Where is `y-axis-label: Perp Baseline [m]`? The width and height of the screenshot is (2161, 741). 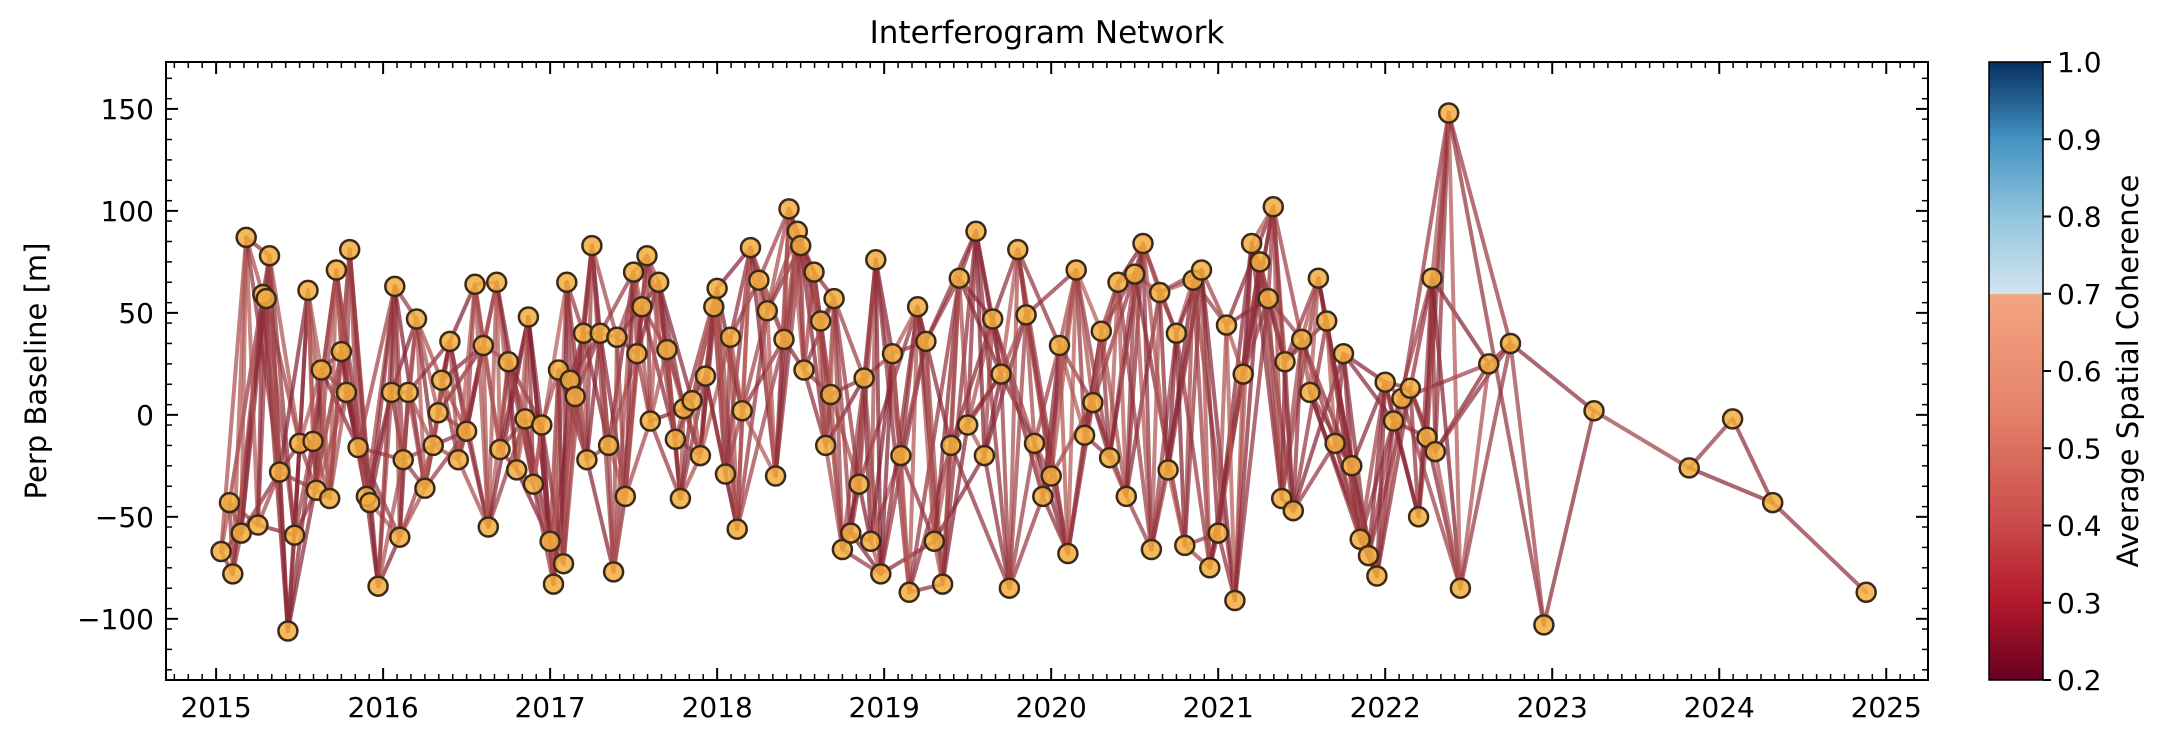
y-axis-label: Perp Baseline [m] is located at coordinates (36, 371).